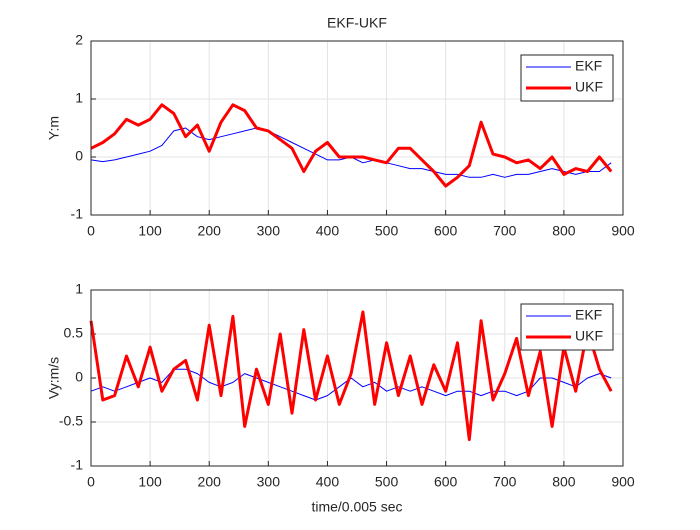  What do you see at coordinates (74, 333) in the screenshot?
I see `y-tick-label: 0.5` at bounding box center [74, 333].